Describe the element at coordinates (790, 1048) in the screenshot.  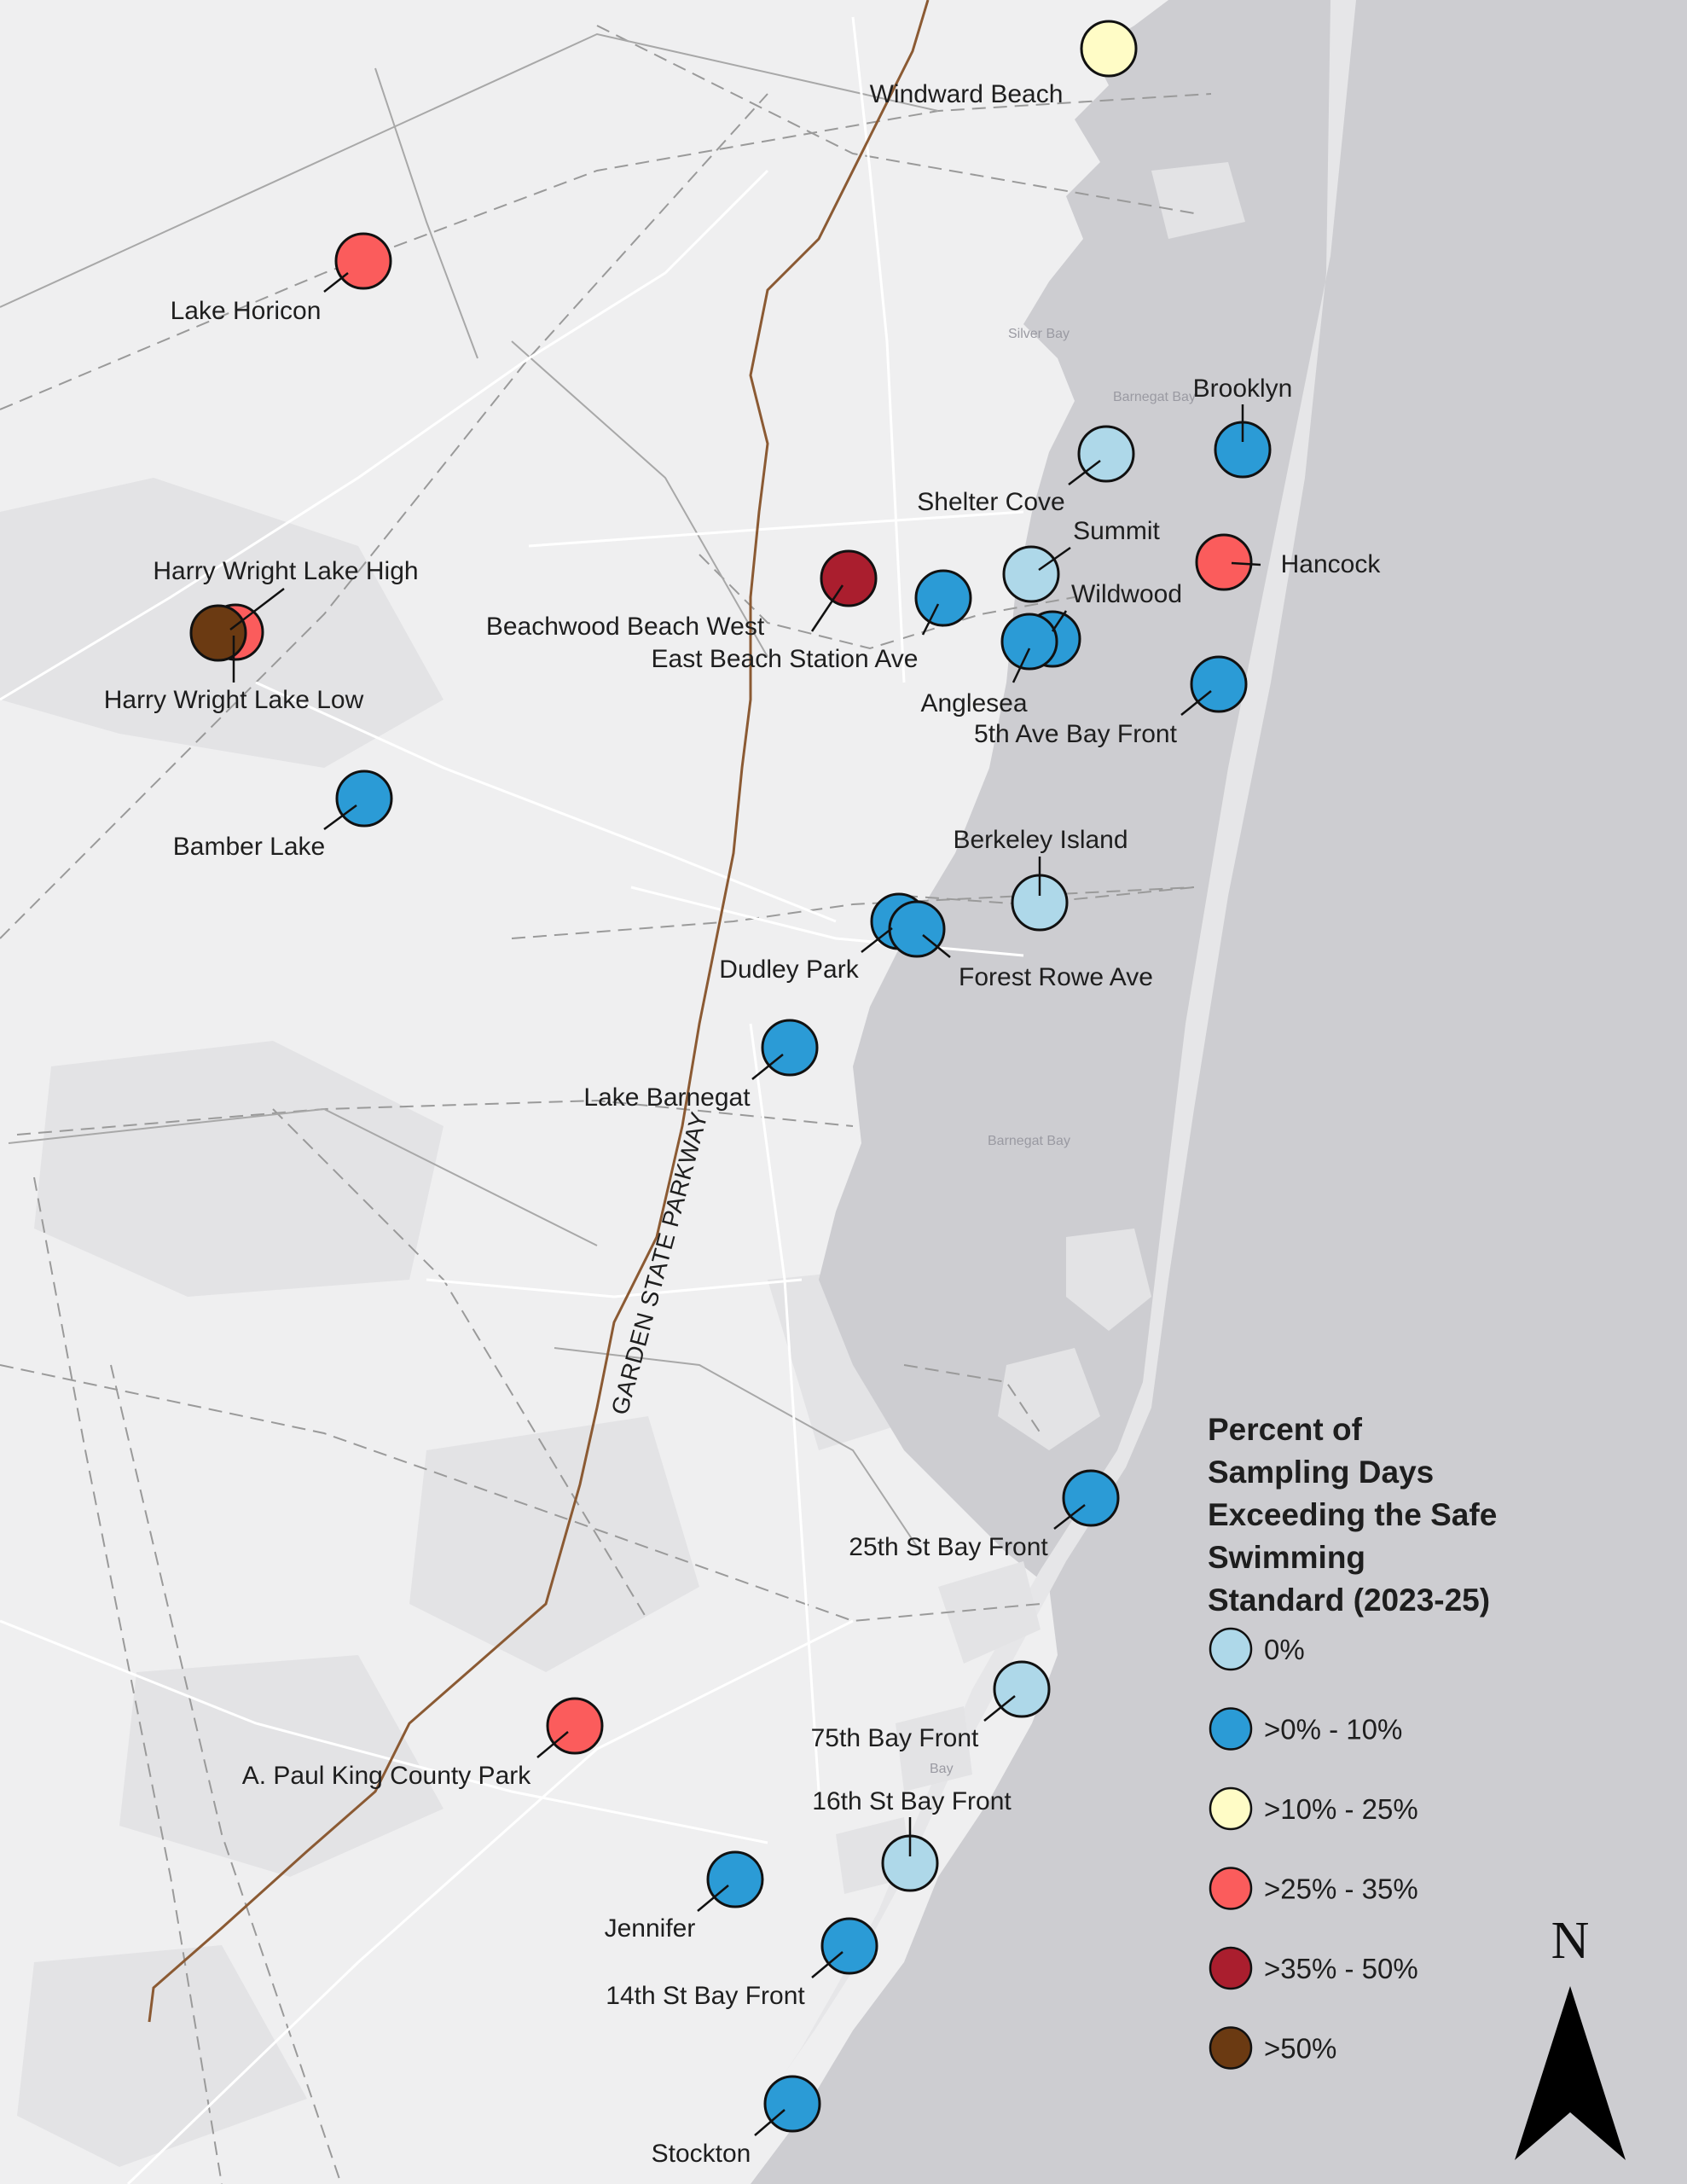
I see `site-marker-lake-barnegat` at that location.